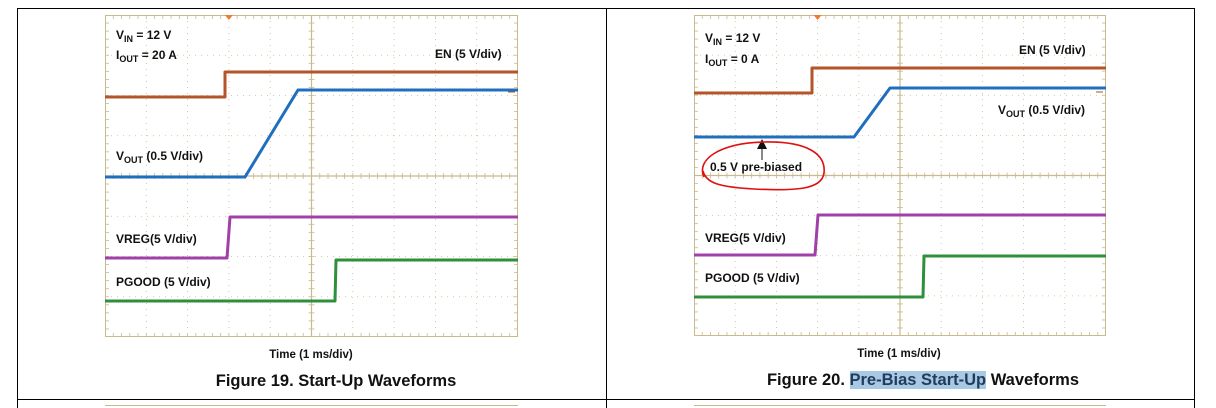 The width and height of the screenshot is (1216, 408). I want to click on annotation-arrow-icon, so click(762, 144).